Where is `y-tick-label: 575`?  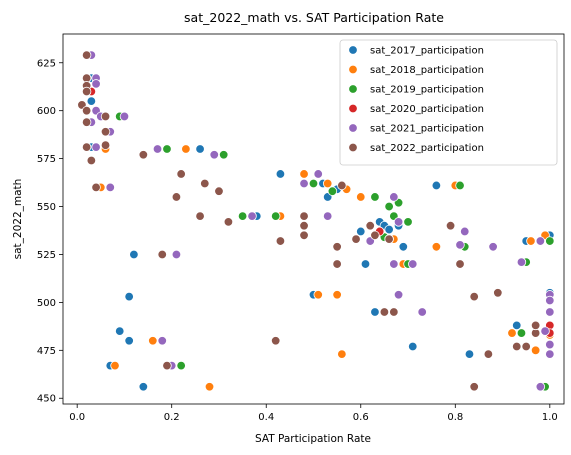 y-tick-label: 575 is located at coordinates (46, 159).